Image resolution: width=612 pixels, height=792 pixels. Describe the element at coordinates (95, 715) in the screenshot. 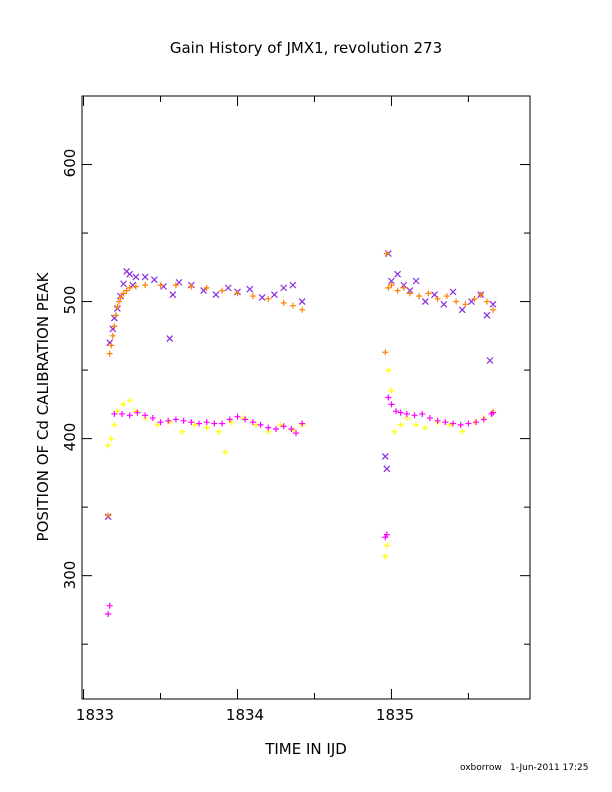

I see `x-tick-label-1833: 1833` at that location.